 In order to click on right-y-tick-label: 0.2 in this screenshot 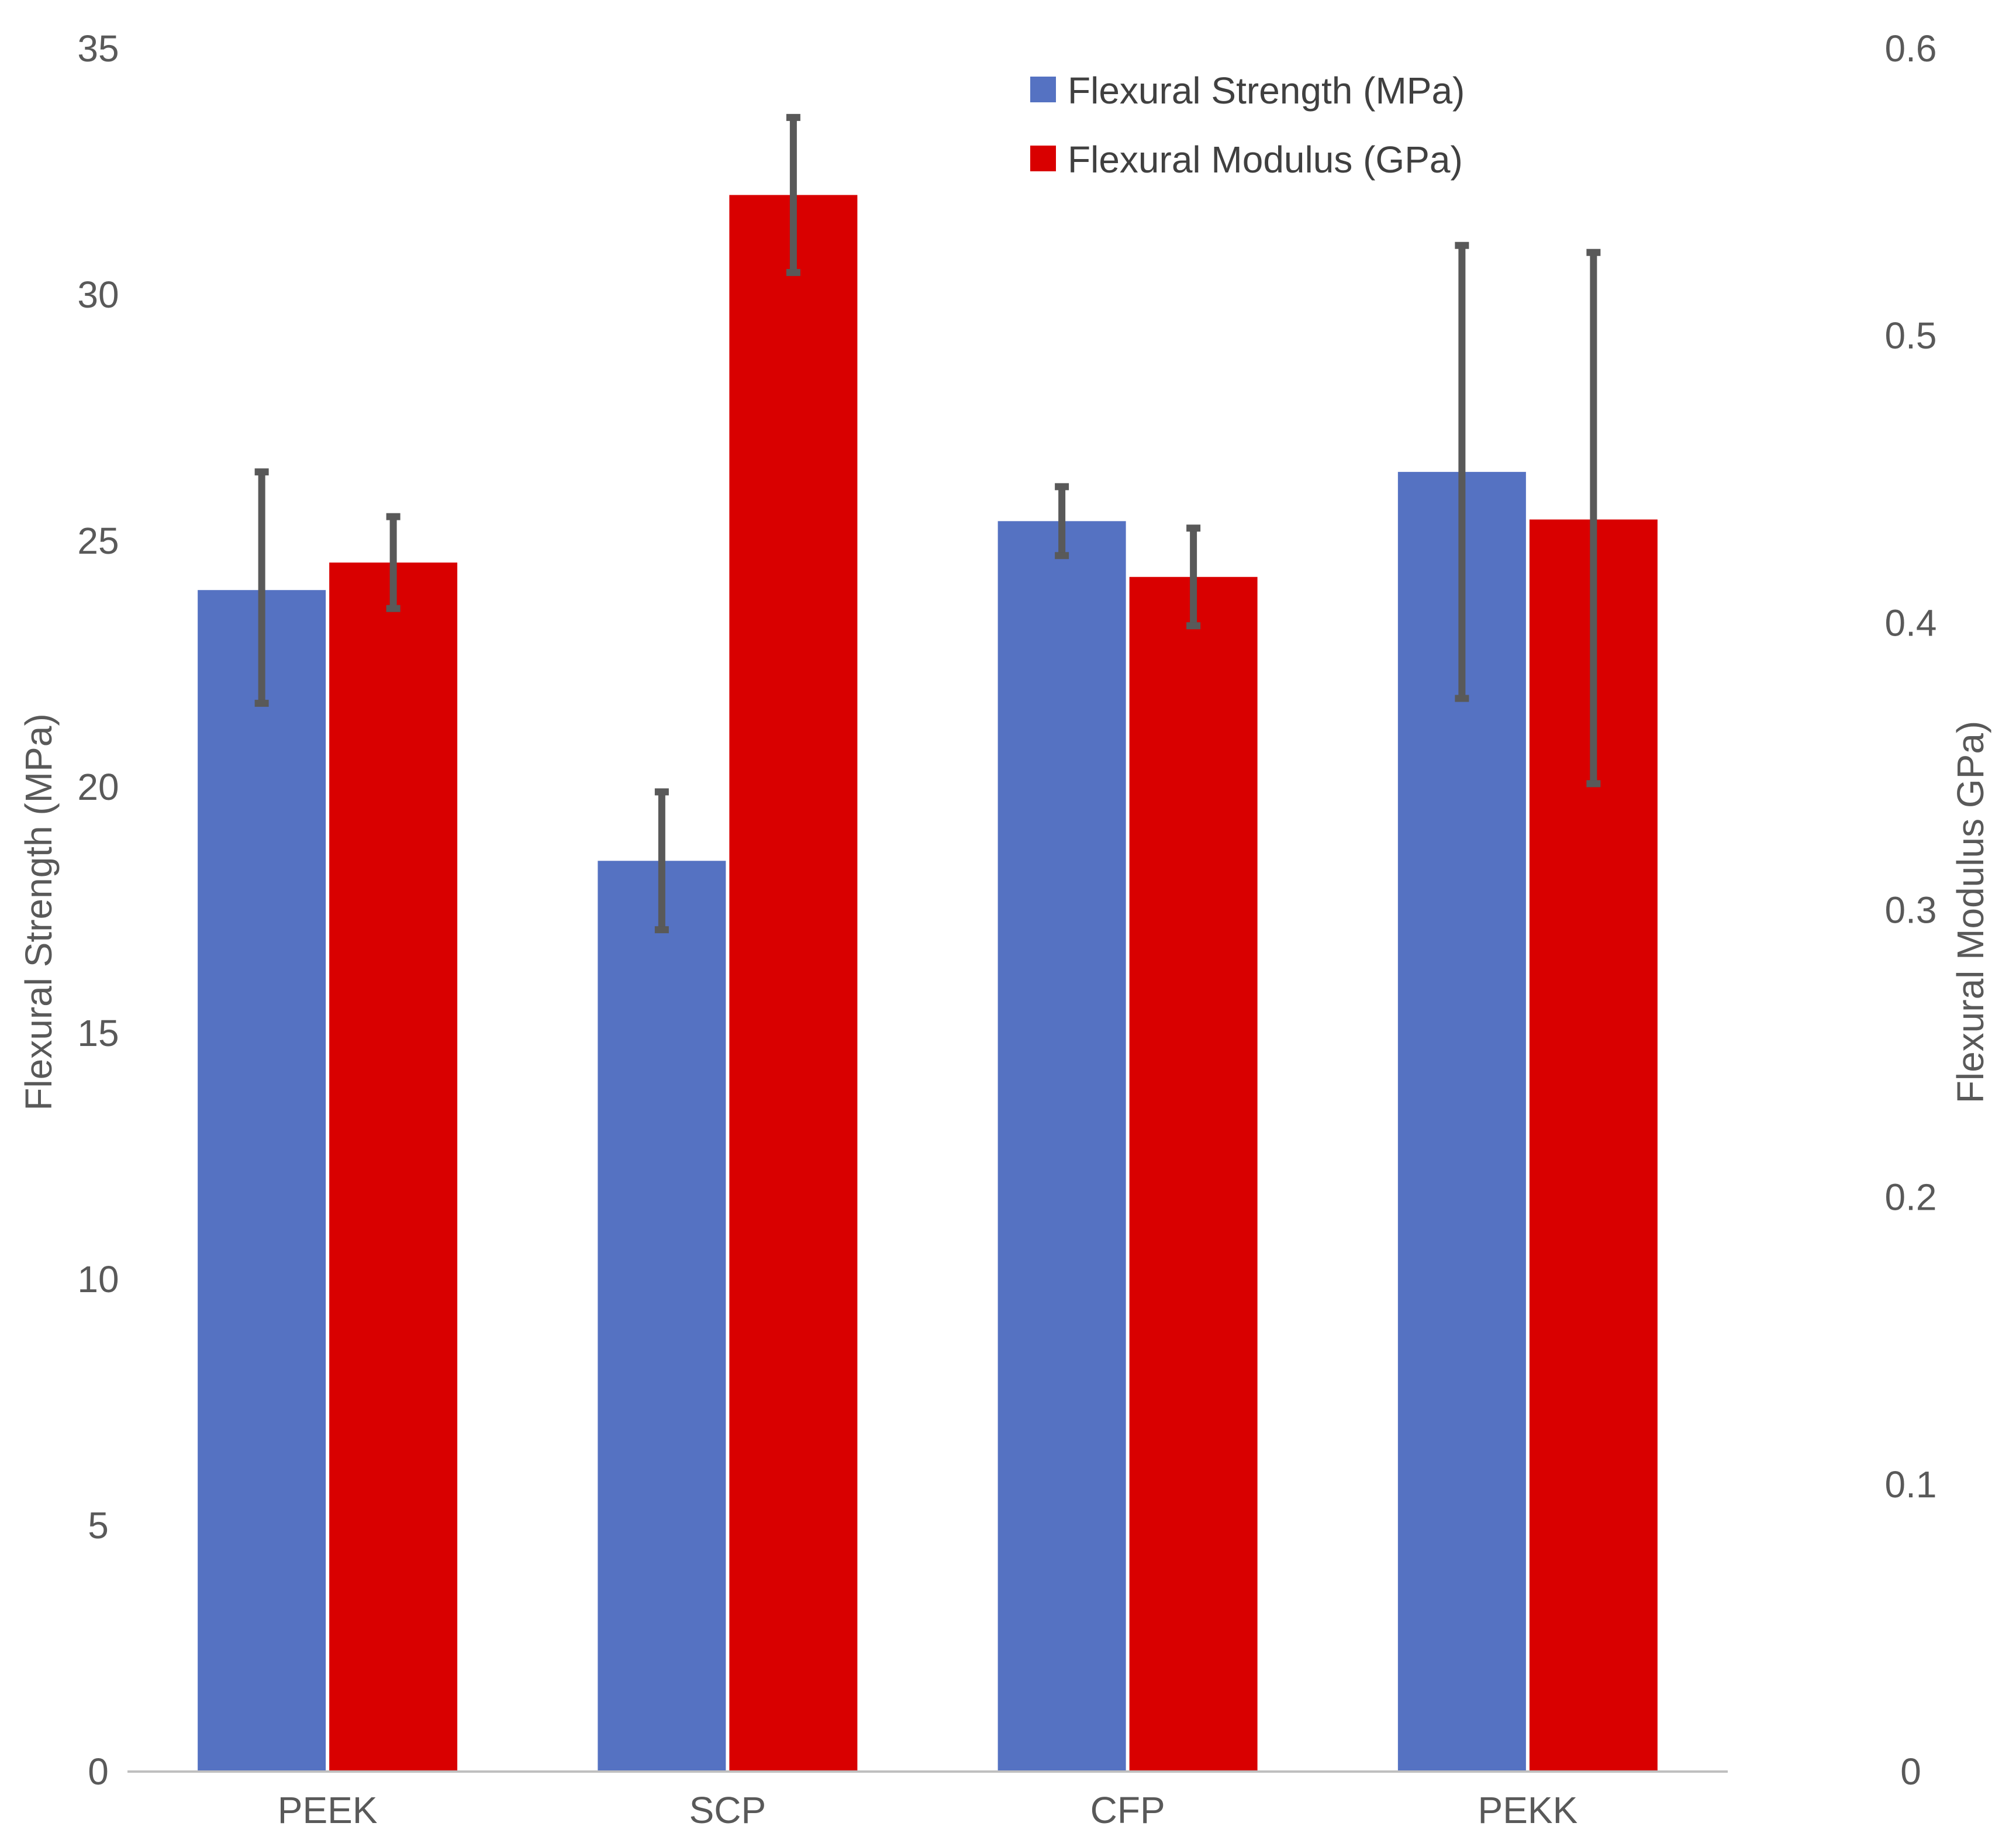, I will do `click(1911, 1197)`.